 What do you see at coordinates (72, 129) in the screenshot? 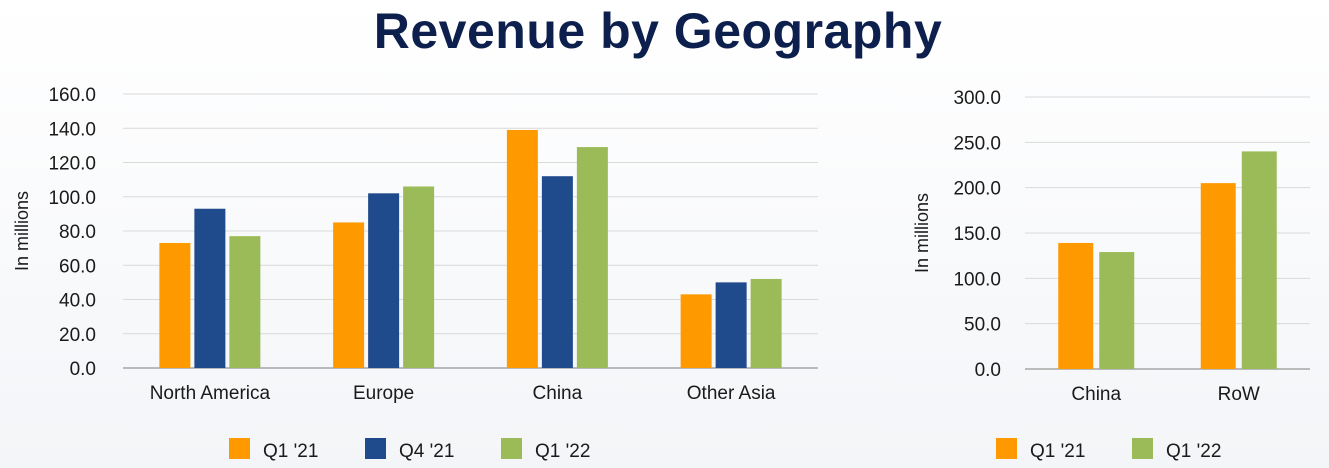
I see `y-tick-label: 140.0` at bounding box center [72, 129].